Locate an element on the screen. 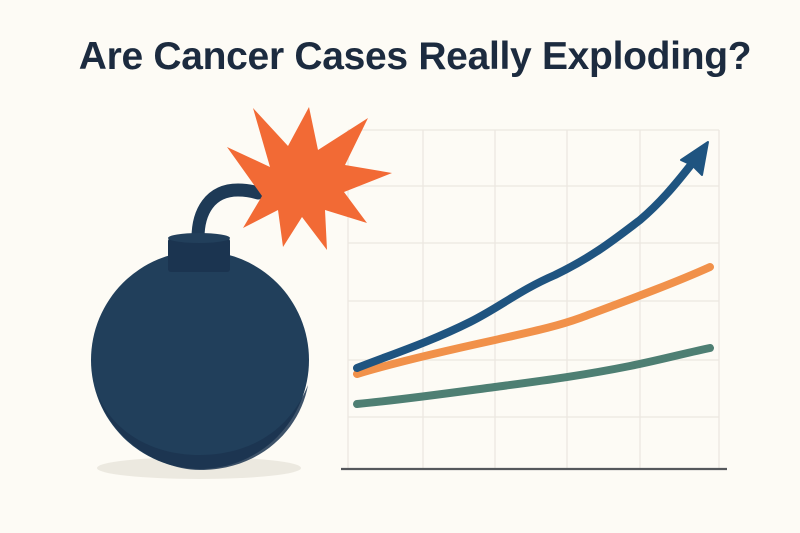 The image size is (800, 533). explosion-starburst-icon is located at coordinates (309, 178).